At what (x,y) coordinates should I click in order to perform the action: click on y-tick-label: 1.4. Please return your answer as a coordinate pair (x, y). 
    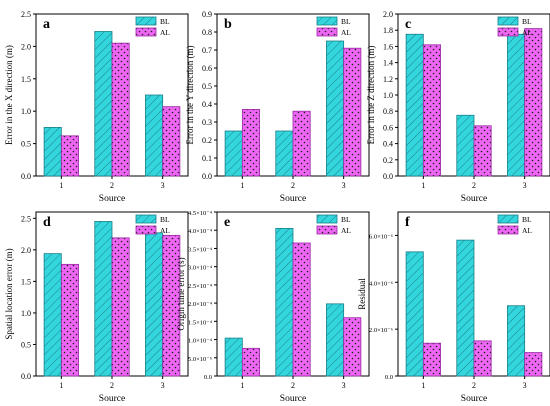
    Looking at the image, I should click on (388, 63).